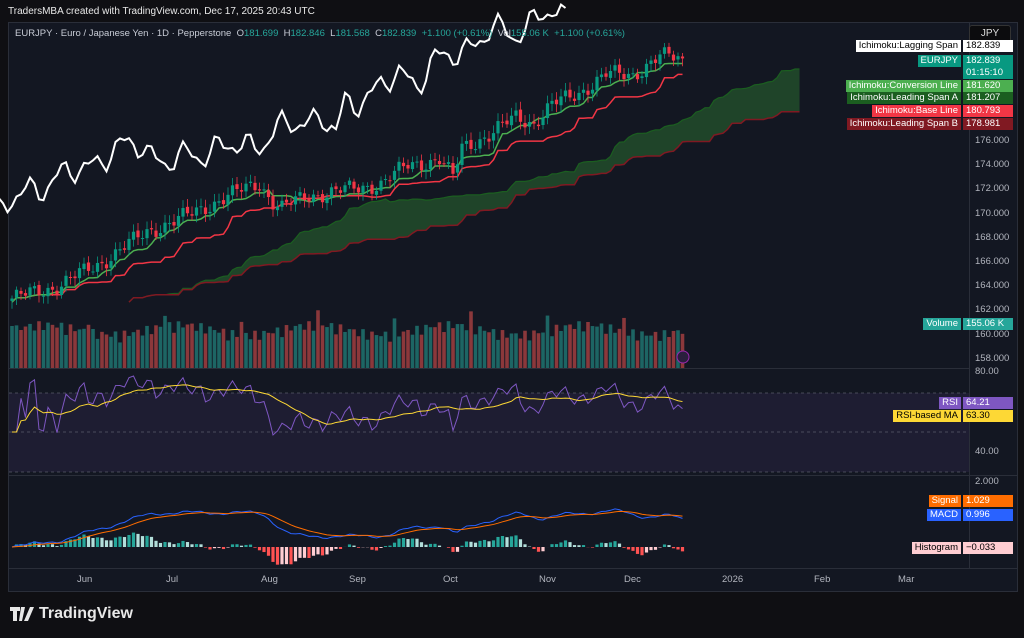  I want to click on tradingview-logo: TradingView, so click(71, 614).